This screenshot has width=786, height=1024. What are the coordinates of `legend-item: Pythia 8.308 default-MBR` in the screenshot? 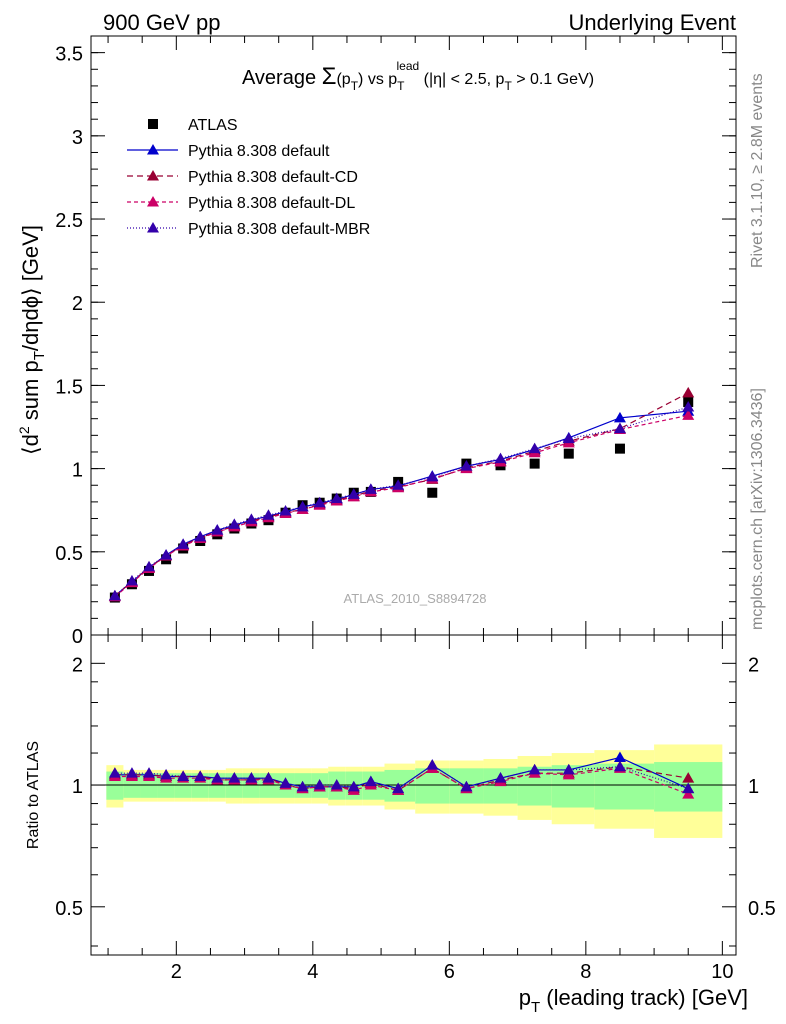 It's located at (248, 229).